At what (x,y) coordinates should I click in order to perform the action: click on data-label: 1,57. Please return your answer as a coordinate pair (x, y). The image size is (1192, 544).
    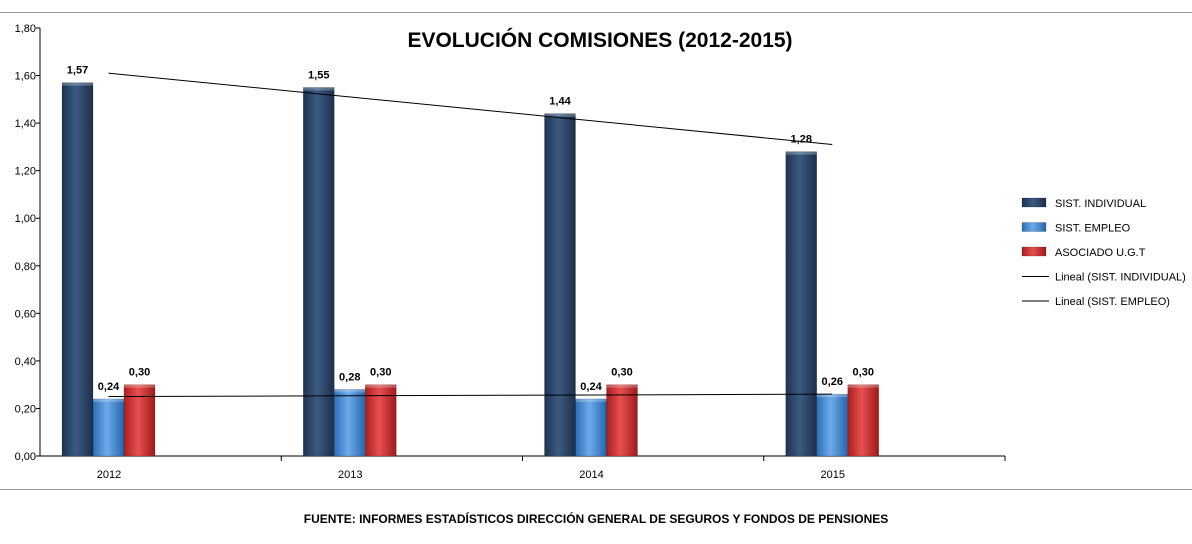
    Looking at the image, I should click on (77, 71).